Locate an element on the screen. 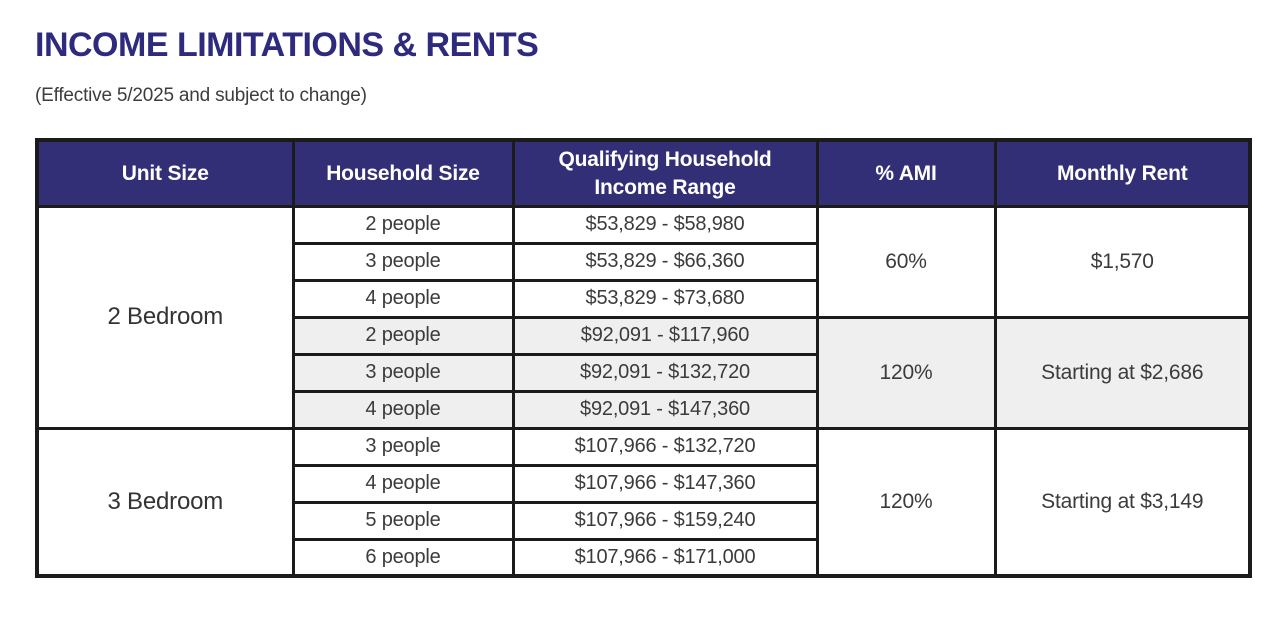 The height and width of the screenshot is (625, 1282). monthly-rent-cell: $1,570 is located at coordinates (1122, 261).